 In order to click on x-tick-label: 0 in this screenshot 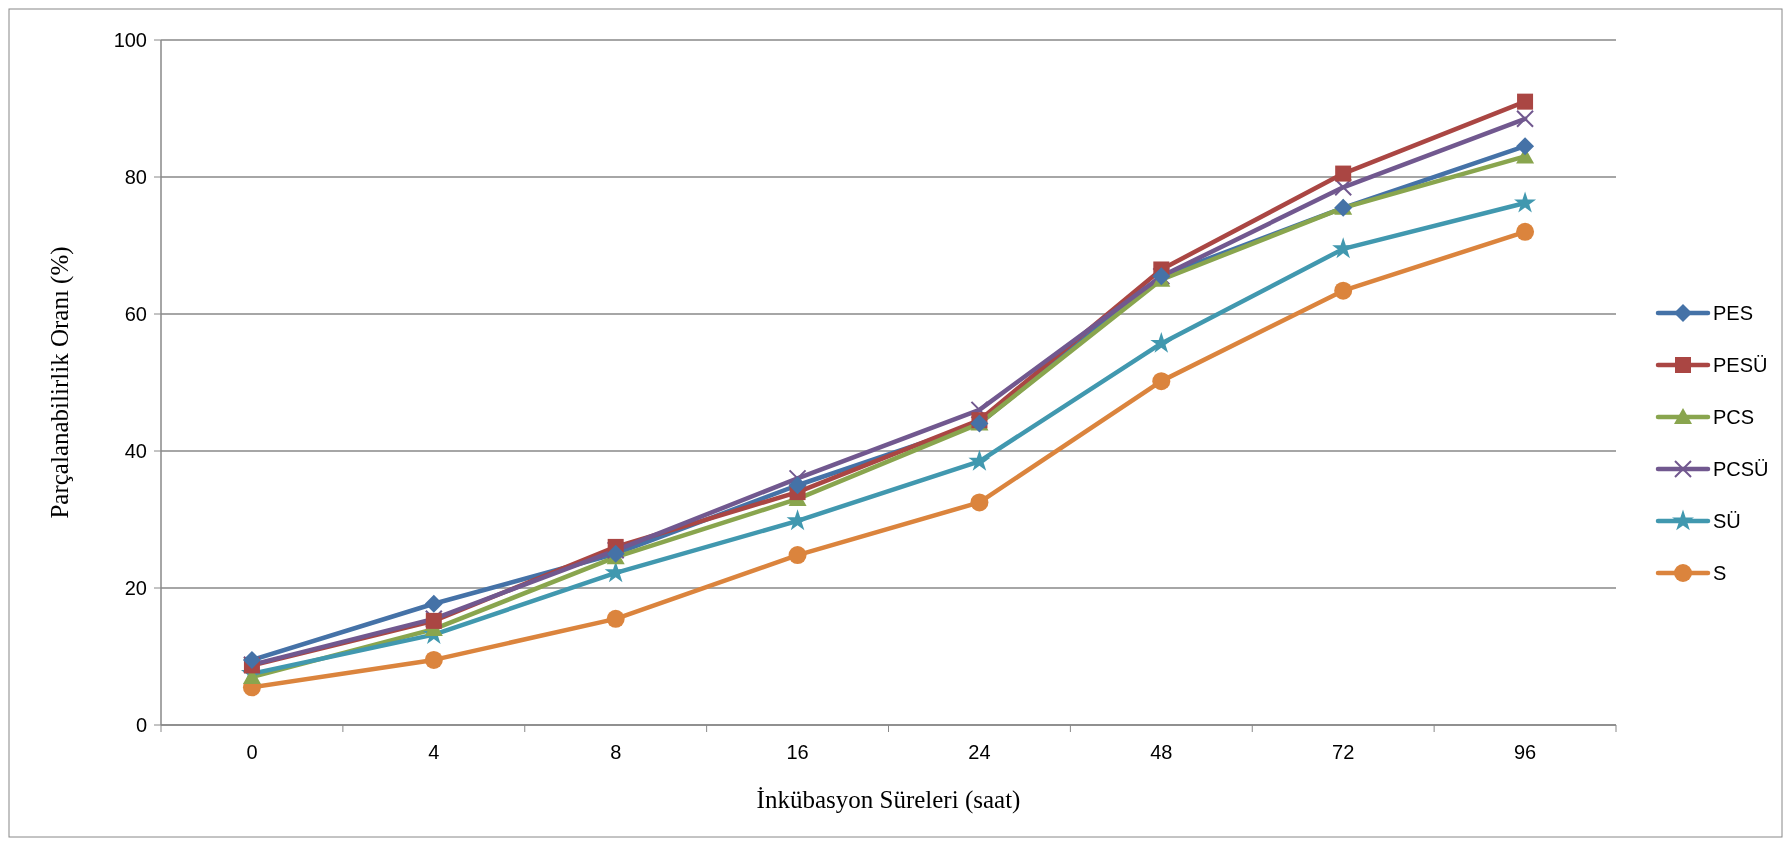, I will do `click(252, 752)`.